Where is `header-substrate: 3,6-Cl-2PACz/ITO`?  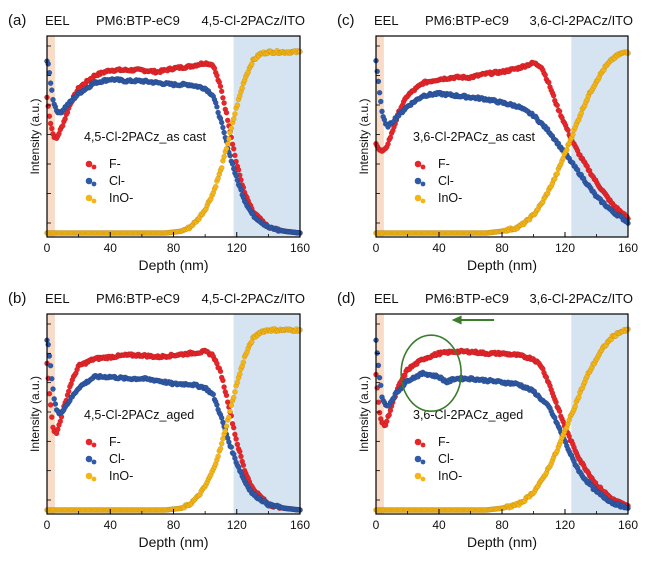
header-substrate: 3,6-Cl-2PACz/ITO is located at coordinates (581, 298).